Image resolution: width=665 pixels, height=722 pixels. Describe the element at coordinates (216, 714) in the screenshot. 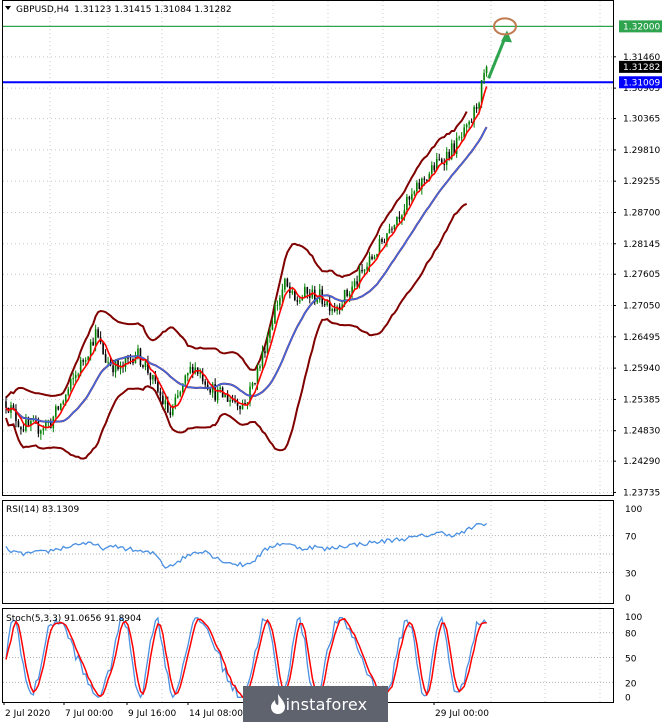

I see `x-tick-label: 14 Jul 08:00` at that location.